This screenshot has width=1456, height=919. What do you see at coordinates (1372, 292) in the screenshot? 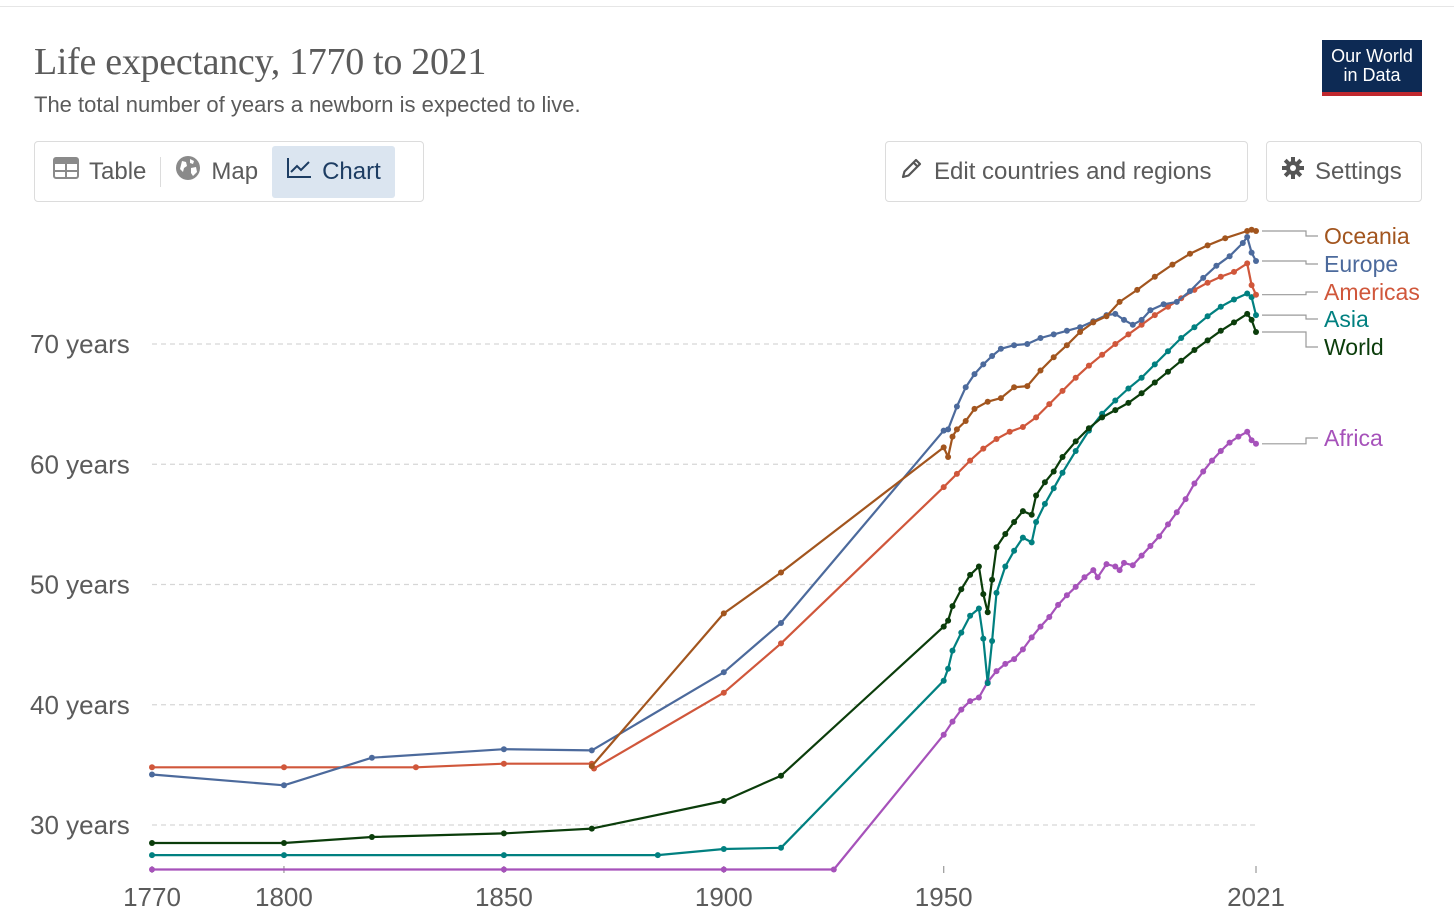
I see `legend-label-americas: Americas` at bounding box center [1372, 292].